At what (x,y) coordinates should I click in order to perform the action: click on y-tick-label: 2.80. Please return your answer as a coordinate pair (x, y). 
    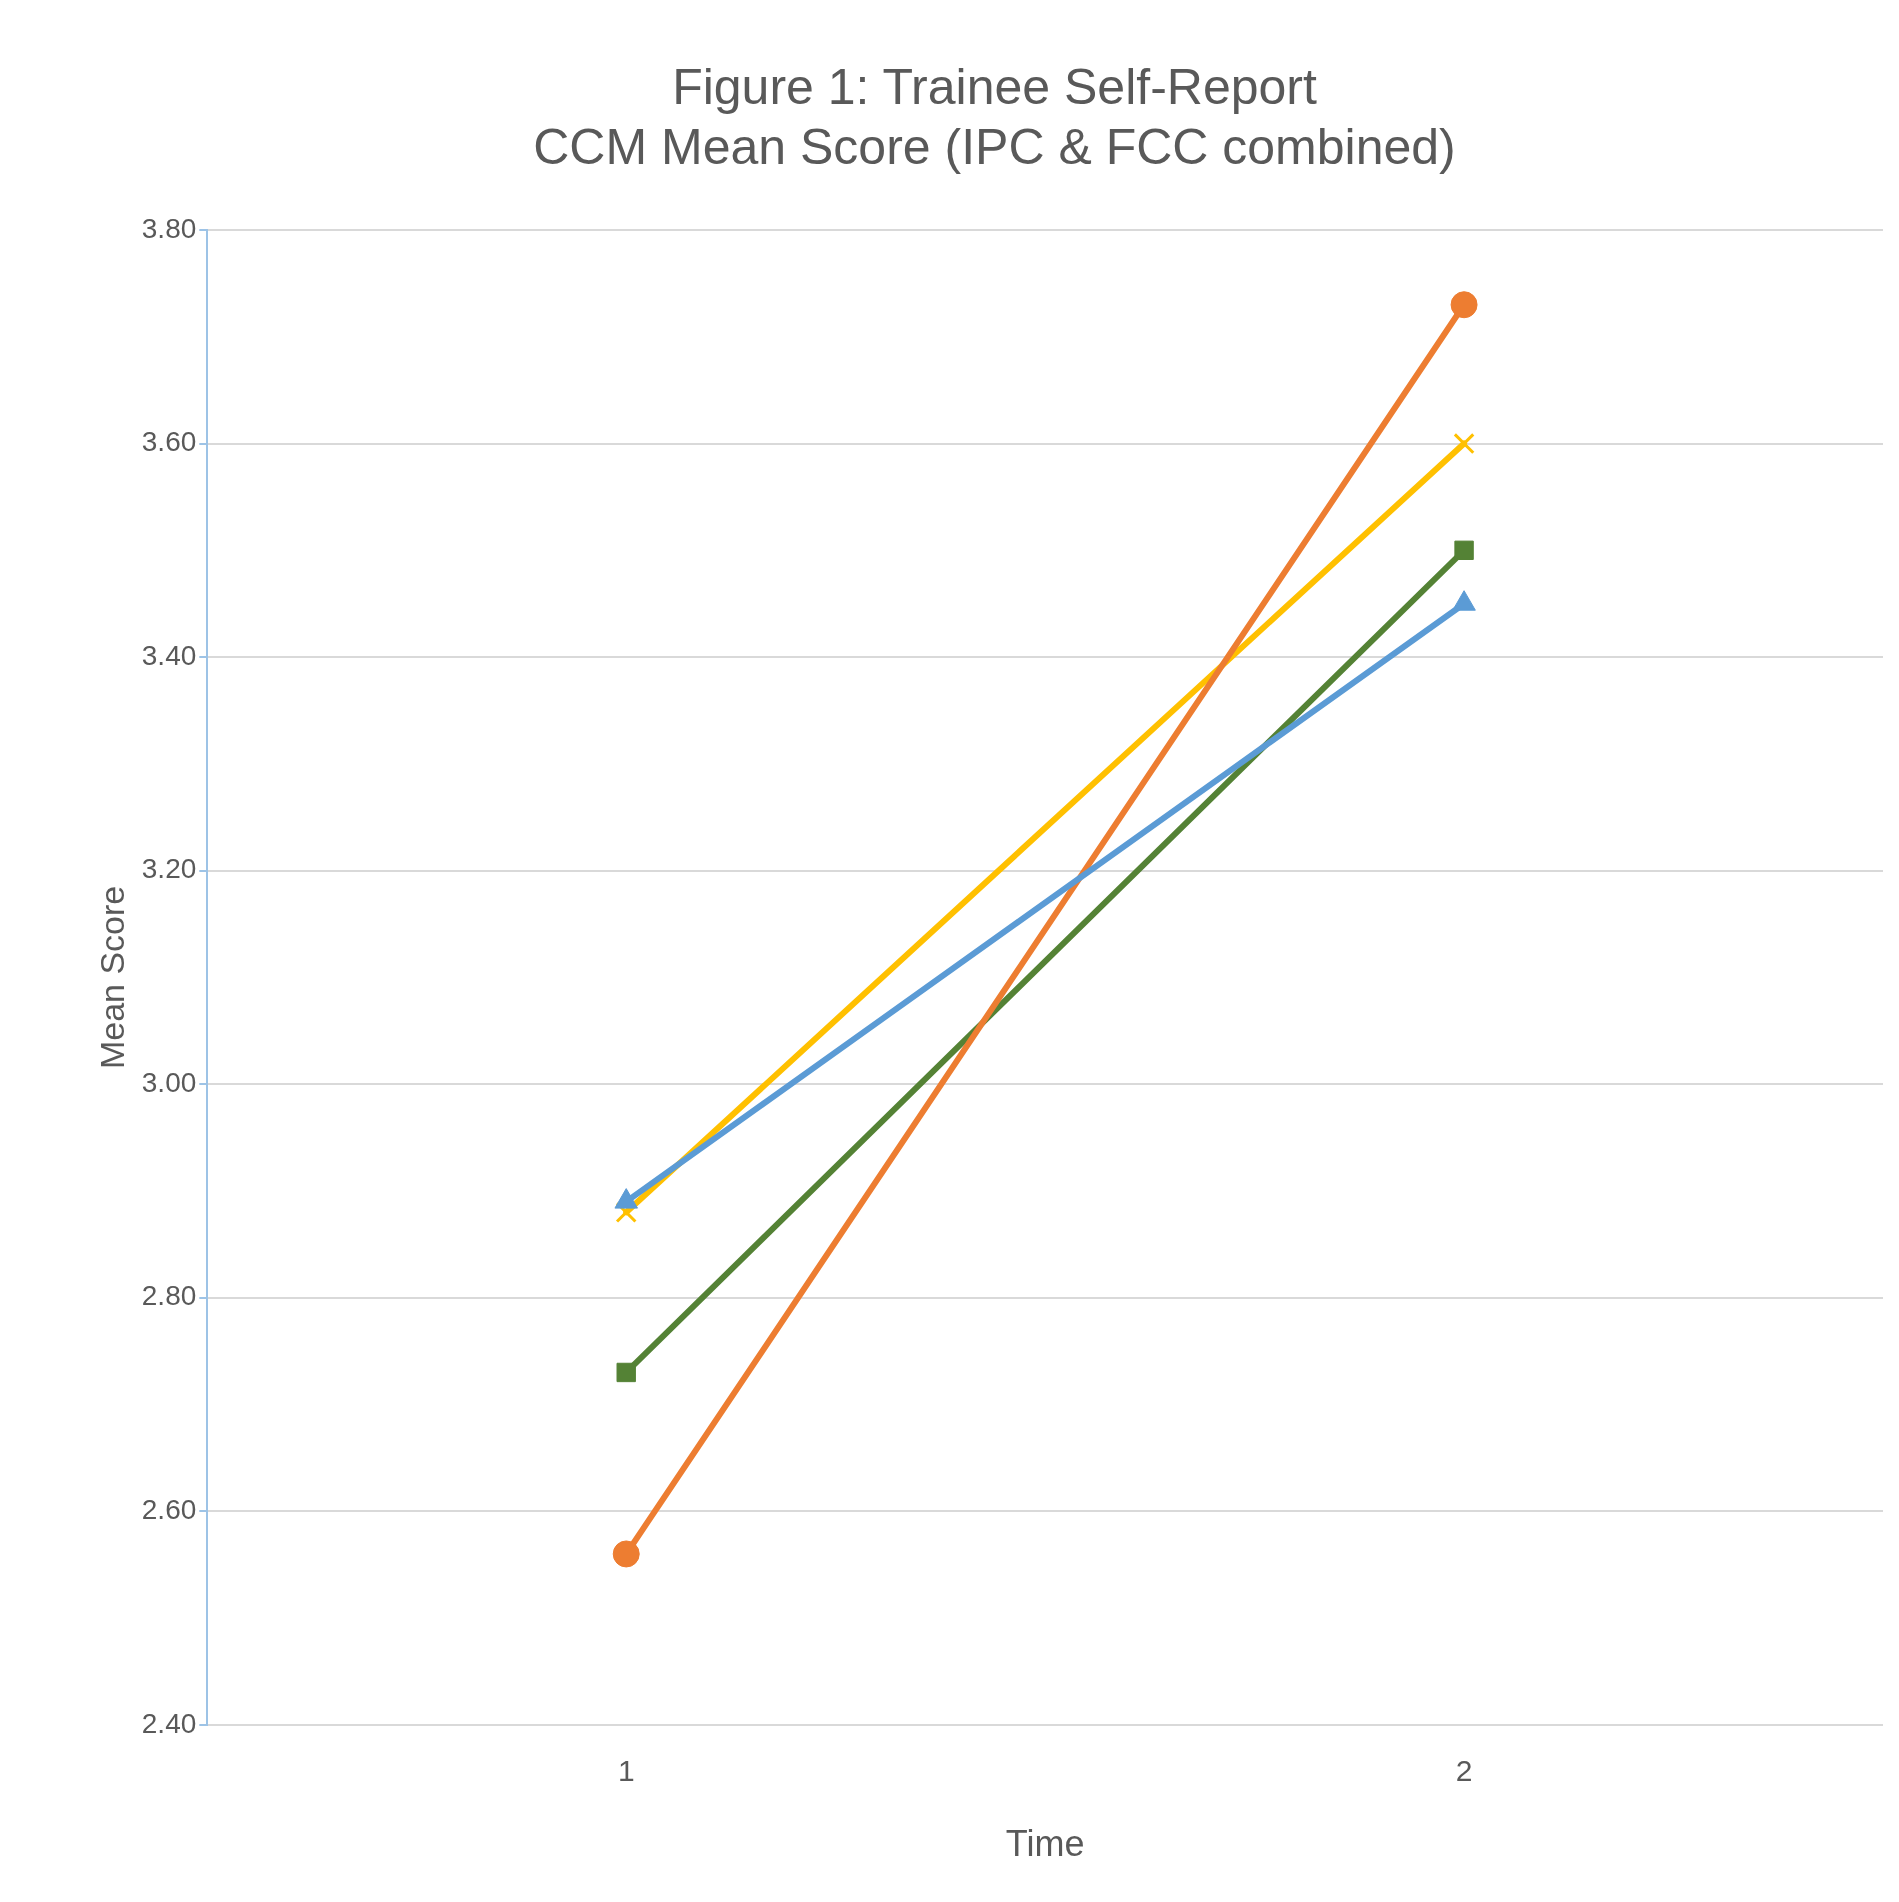
    Looking at the image, I should click on (169, 1296).